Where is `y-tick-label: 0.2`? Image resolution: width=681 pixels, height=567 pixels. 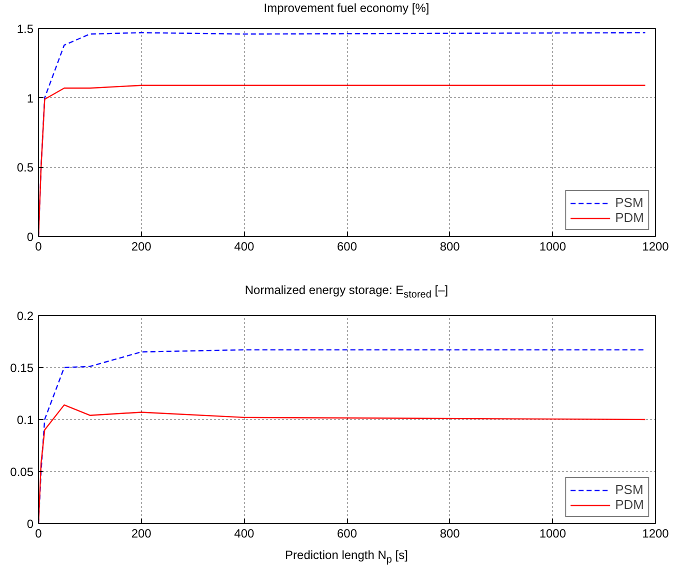
y-tick-label: 0.2 is located at coordinates (25, 316).